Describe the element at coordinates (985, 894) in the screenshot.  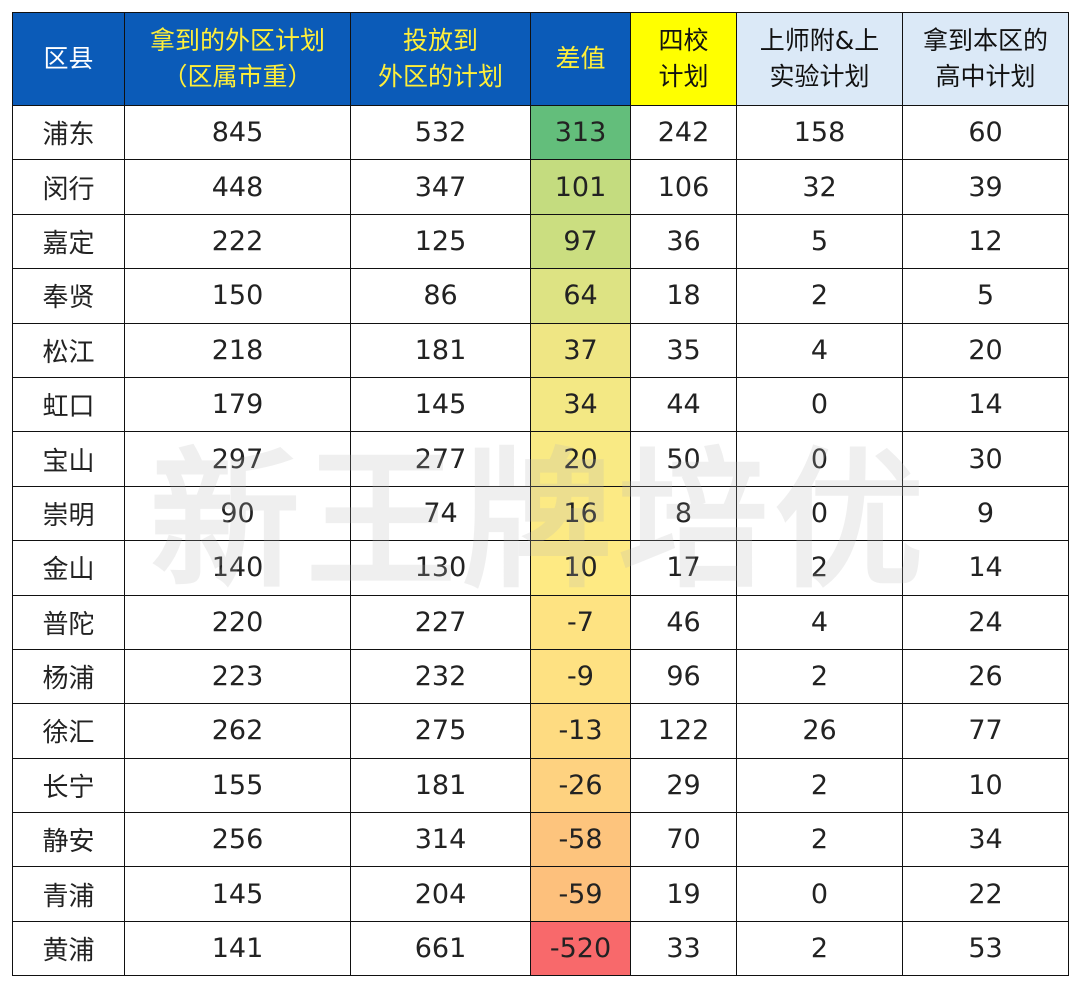
I see `local-highschool-cell: 22` at that location.